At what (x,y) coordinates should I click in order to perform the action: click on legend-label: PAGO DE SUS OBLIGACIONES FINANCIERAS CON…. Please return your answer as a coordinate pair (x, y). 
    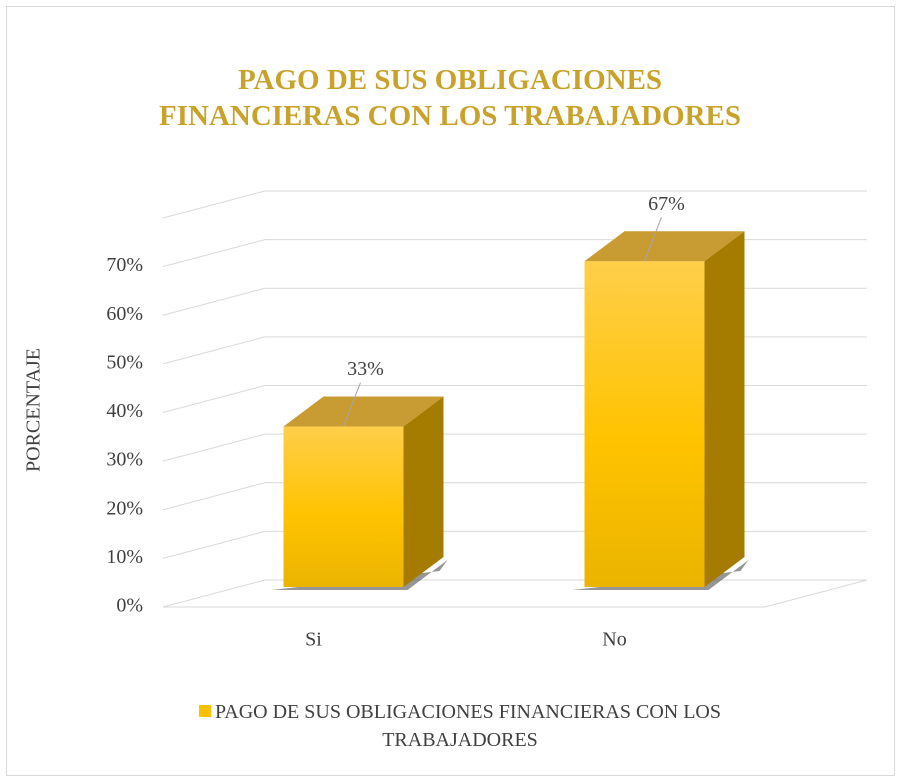
    Looking at the image, I should click on (468, 726).